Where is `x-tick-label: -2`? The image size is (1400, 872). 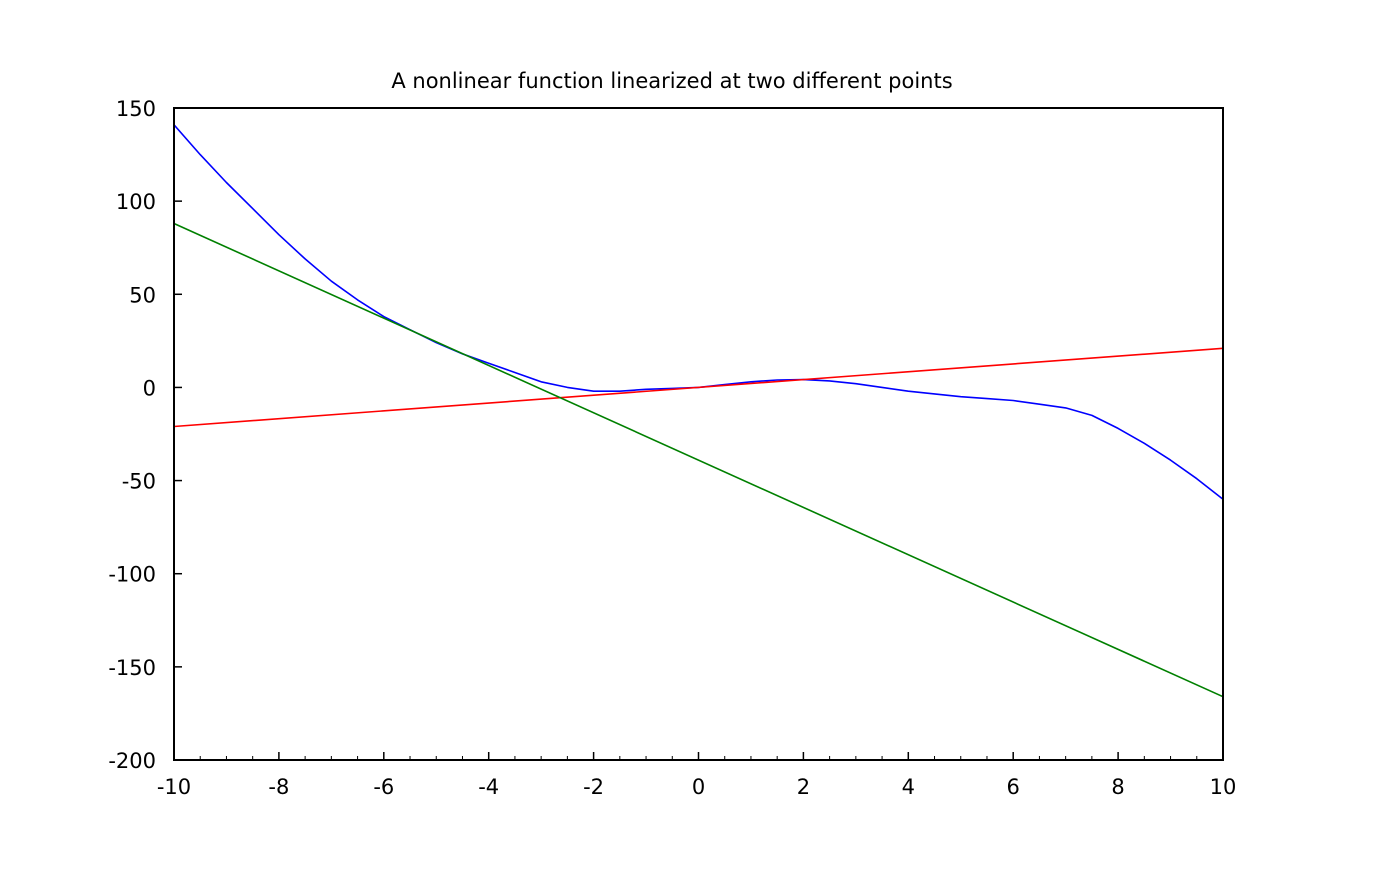 x-tick-label: -2 is located at coordinates (593, 787).